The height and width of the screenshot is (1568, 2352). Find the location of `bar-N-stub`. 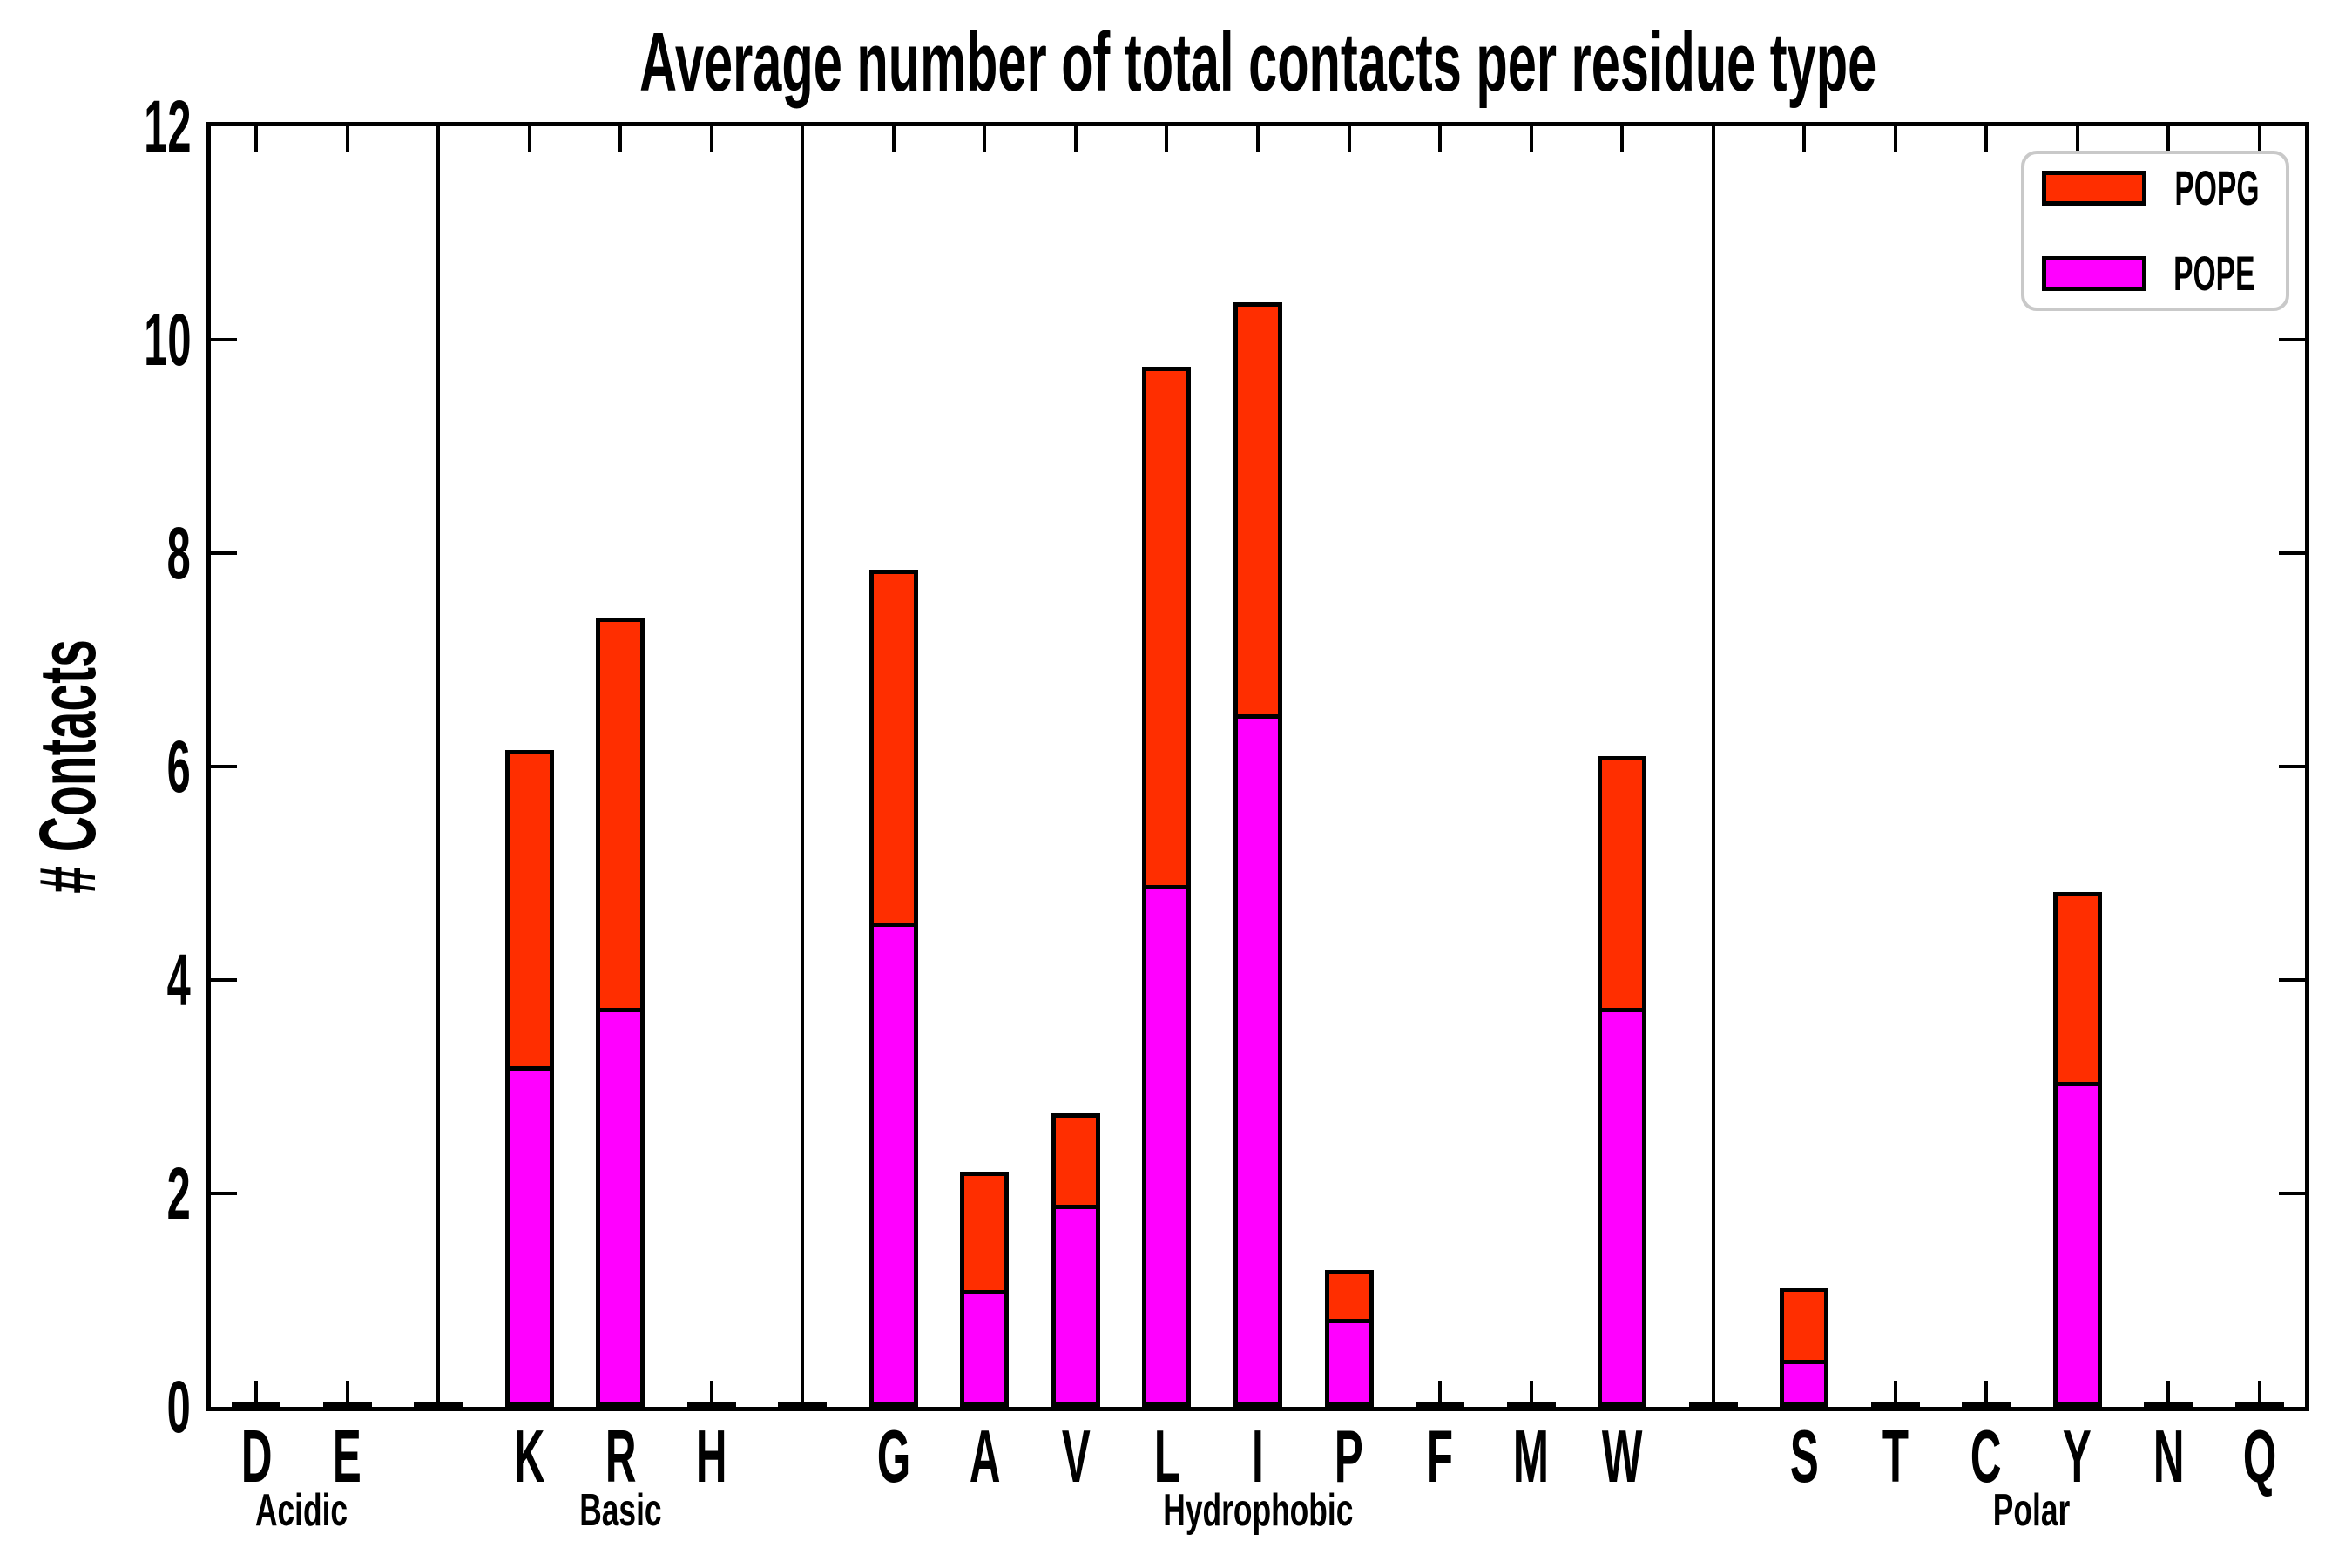

bar-N-stub is located at coordinates (2168, 1404).